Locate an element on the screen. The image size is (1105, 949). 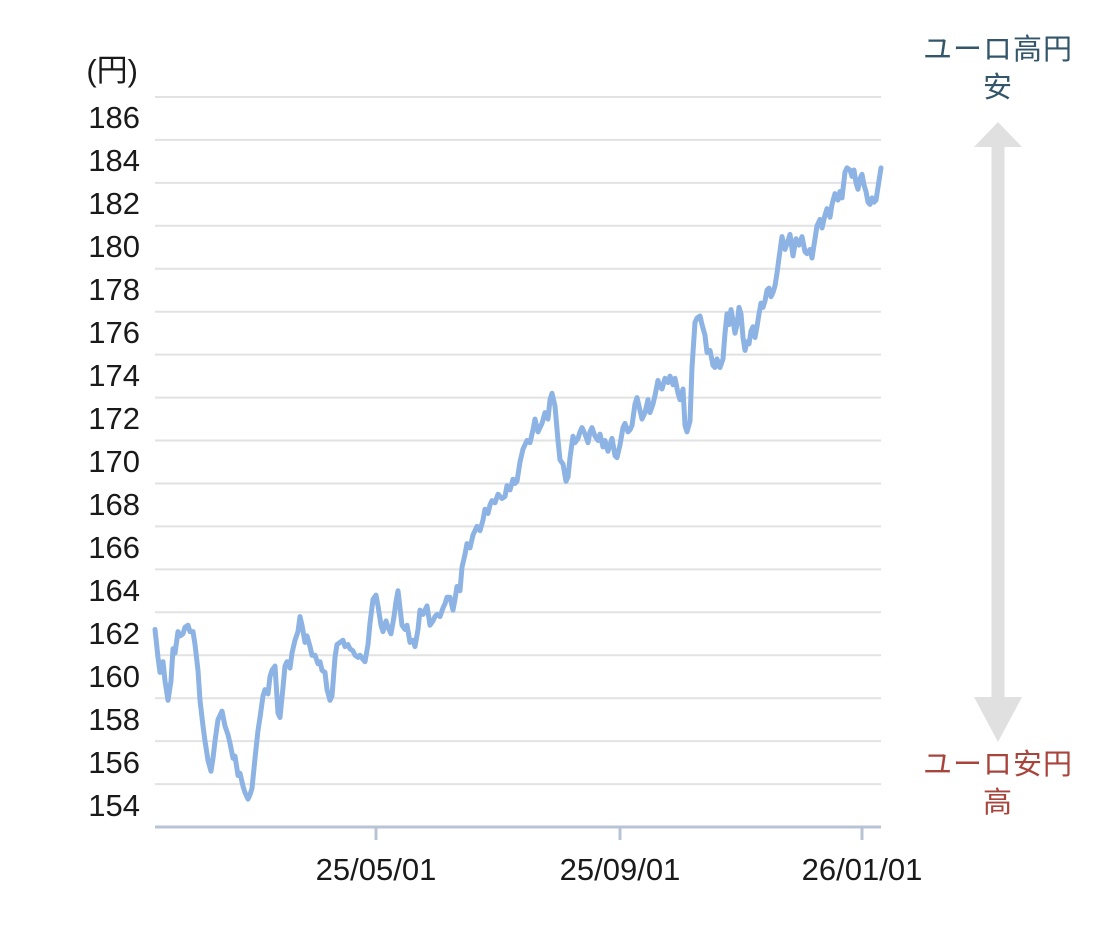
y-tick-label: 184 is located at coordinates (114, 160).